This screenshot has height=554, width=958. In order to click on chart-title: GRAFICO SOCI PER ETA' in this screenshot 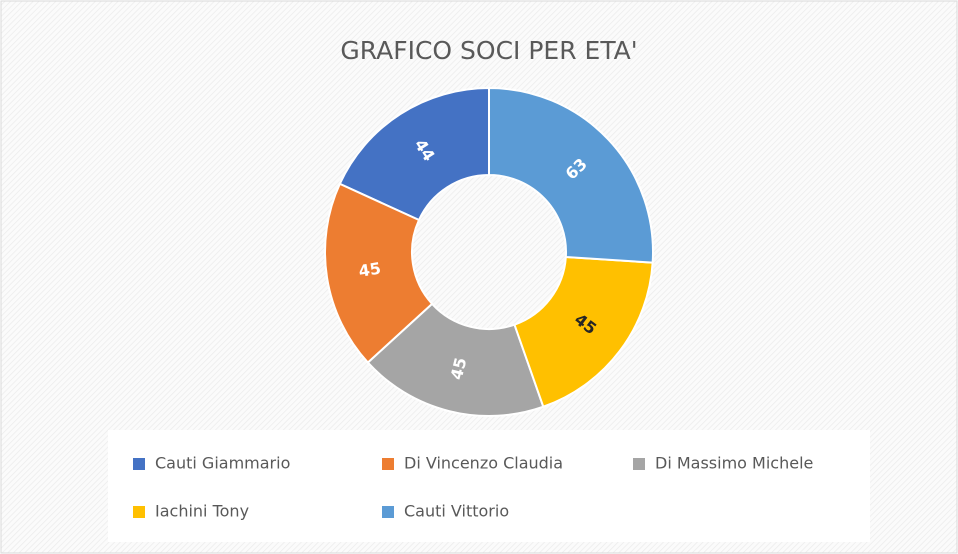, I will do `click(488, 50)`.